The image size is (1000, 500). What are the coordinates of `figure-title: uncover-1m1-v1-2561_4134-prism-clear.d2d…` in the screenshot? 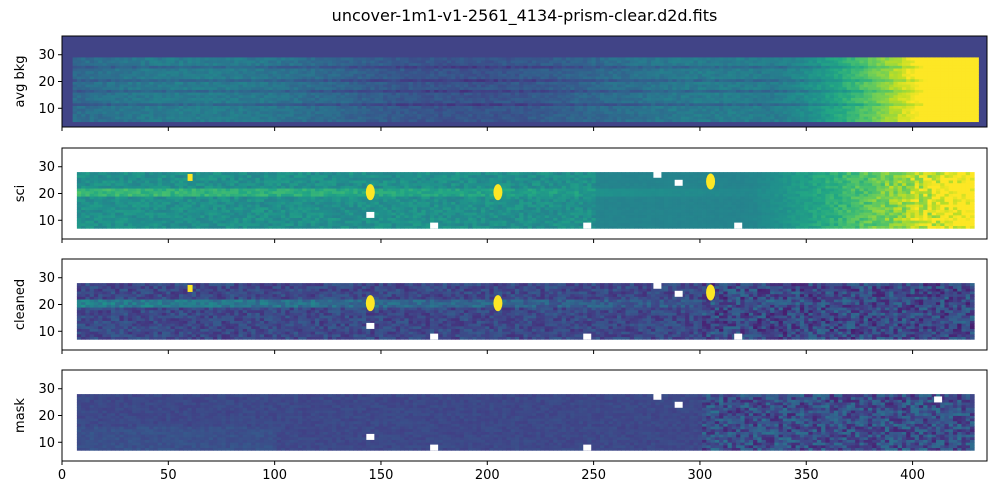 It's located at (524, 15).